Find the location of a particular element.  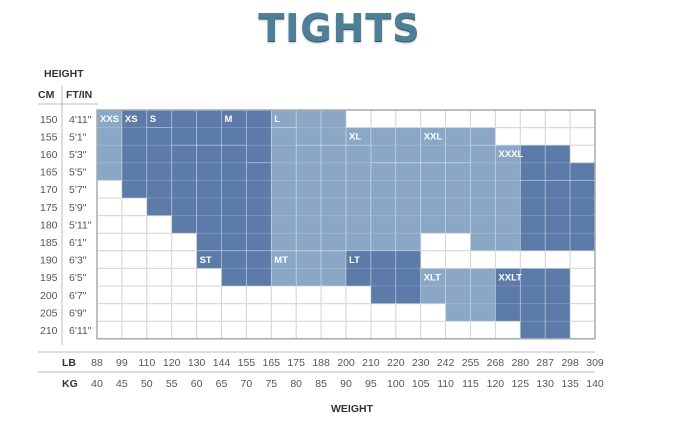

size-region-lt is located at coordinates (408, 277).